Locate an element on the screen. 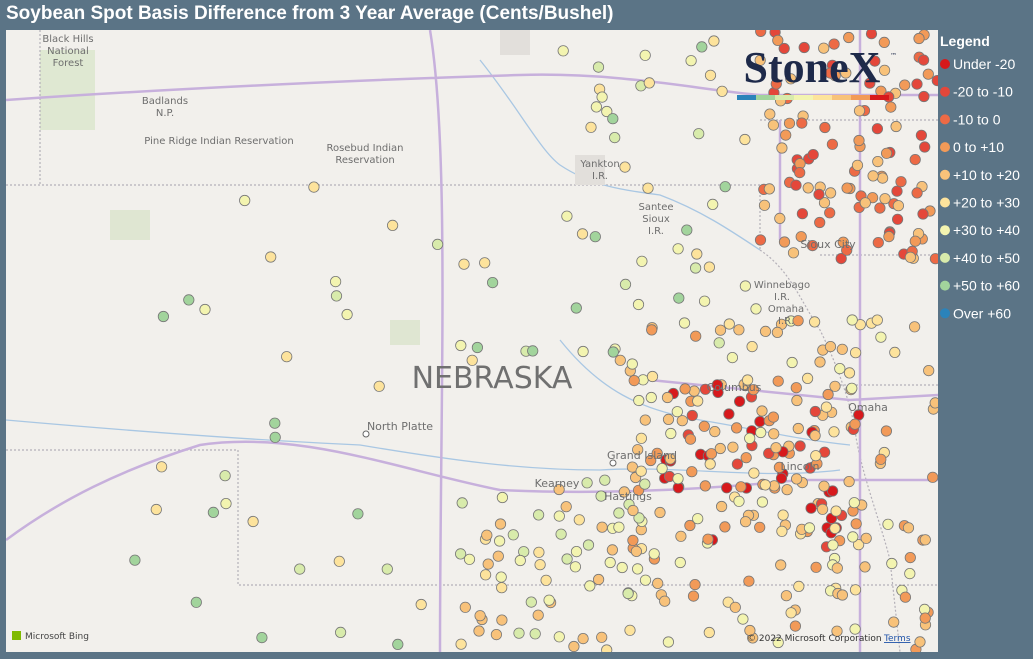  provider: Microsoft Bing is located at coordinates (57, 637).